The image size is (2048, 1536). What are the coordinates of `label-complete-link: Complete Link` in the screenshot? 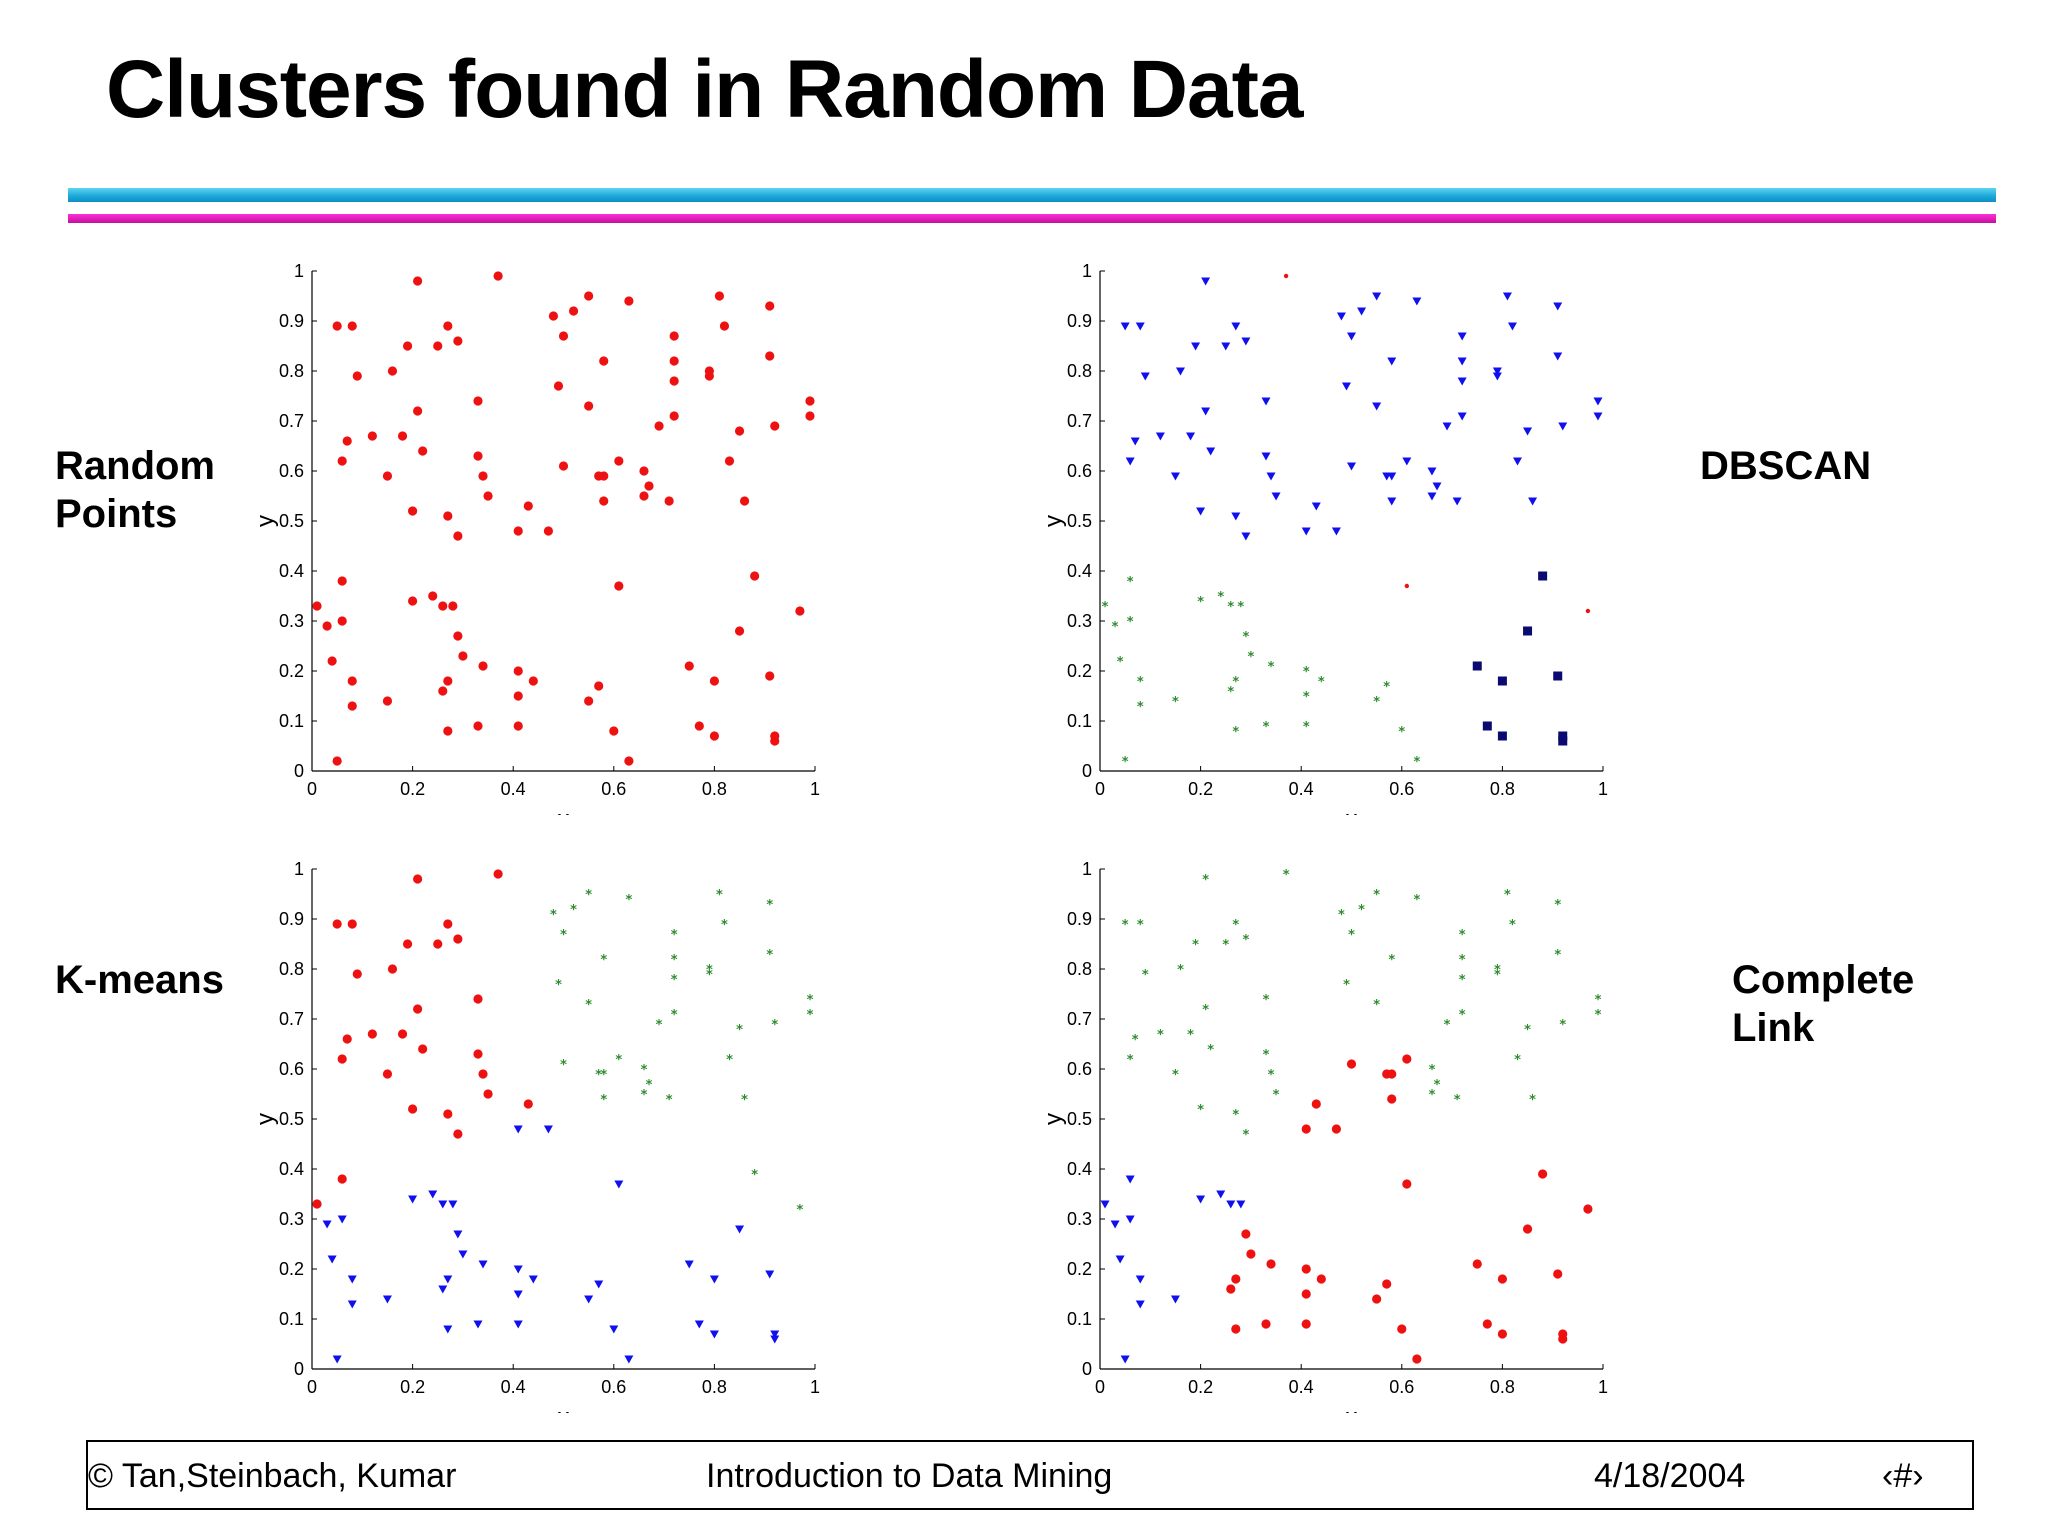 It's located at (1823, 1004).